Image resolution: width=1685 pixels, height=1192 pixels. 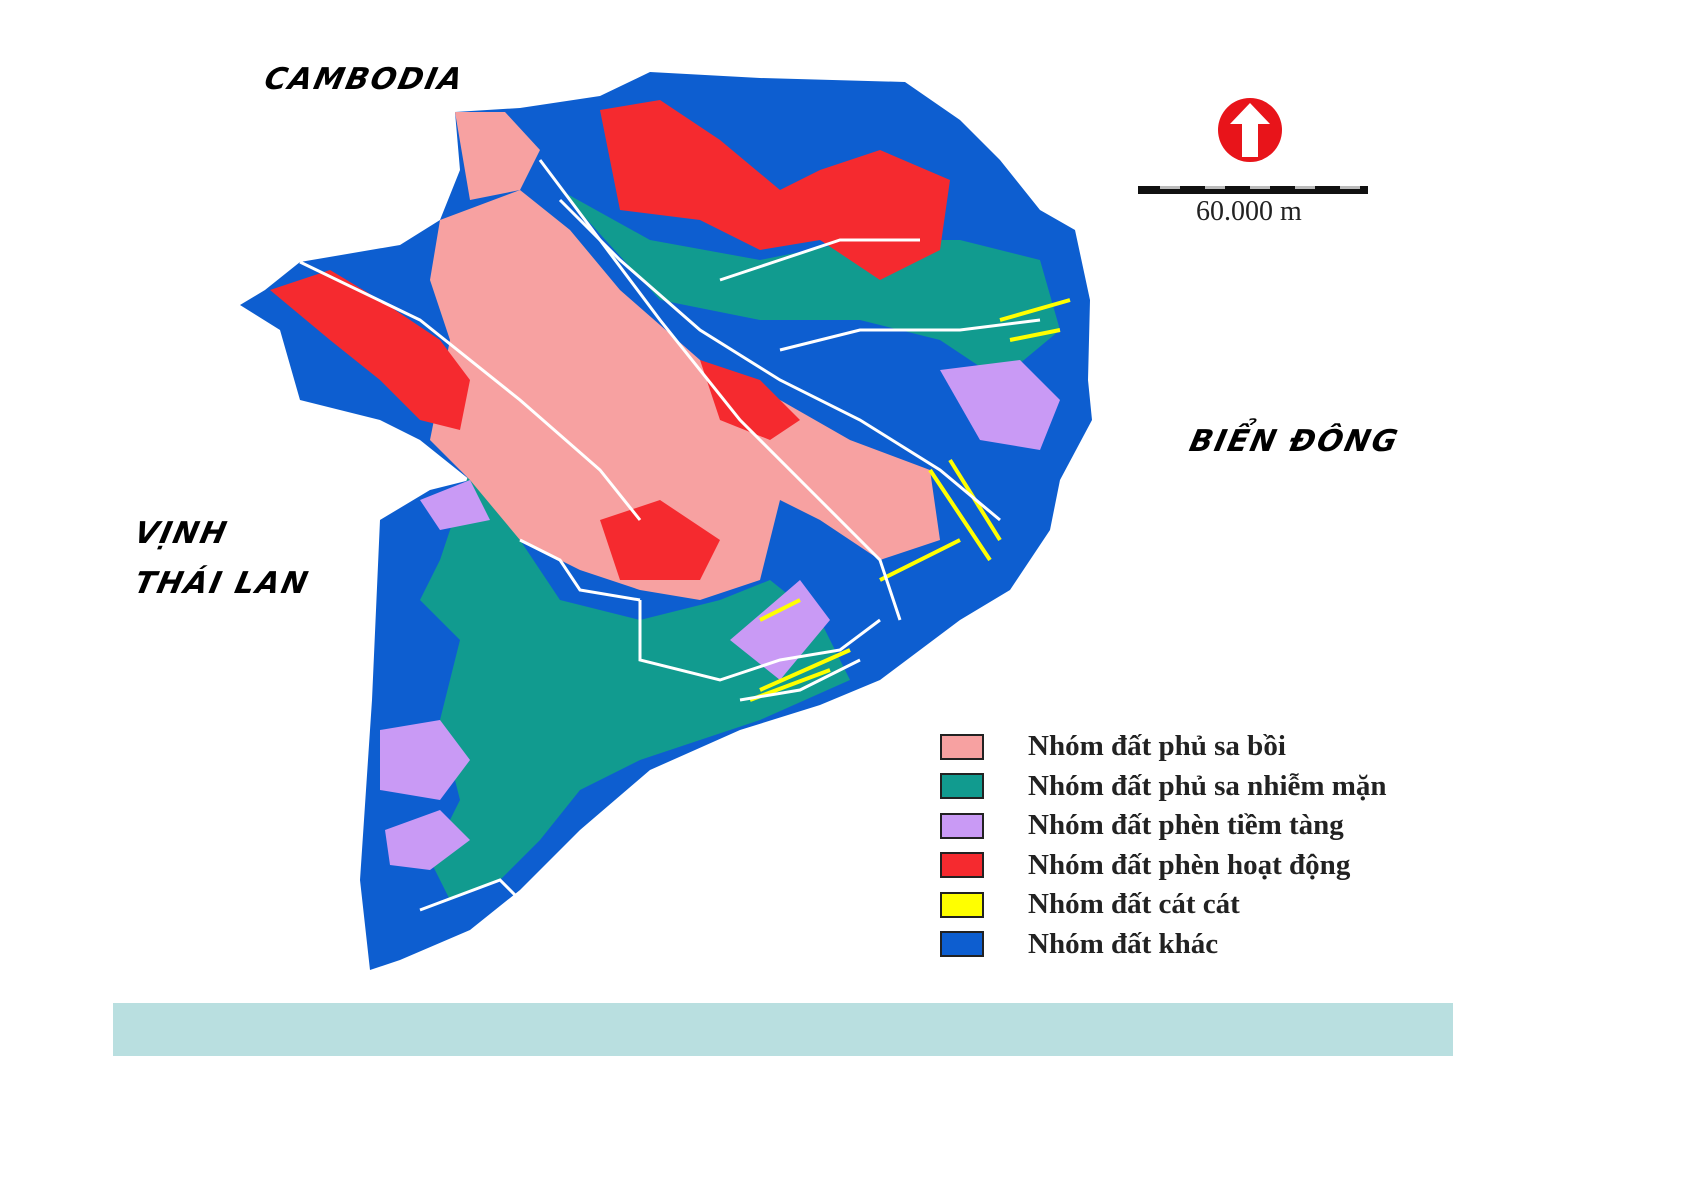 I want to click on label-cambodia: CAMBODIA, so click(x=364, y=79).